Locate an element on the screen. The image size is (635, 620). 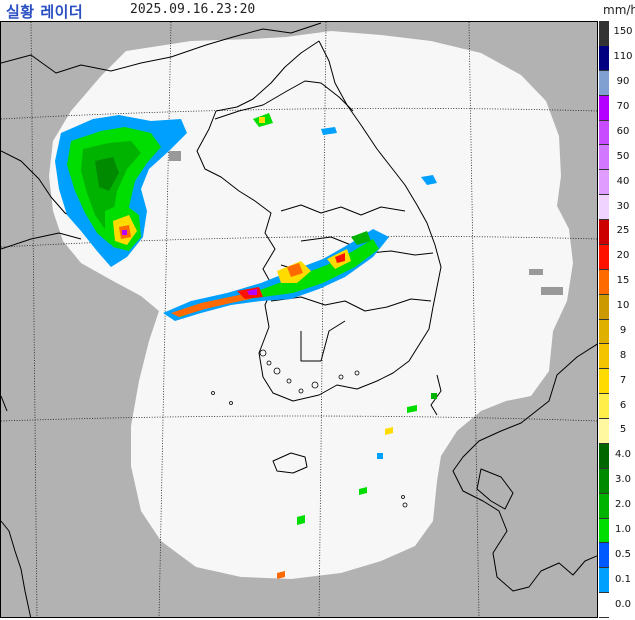
legend-label: 25 is located at coordinates (623, 231).